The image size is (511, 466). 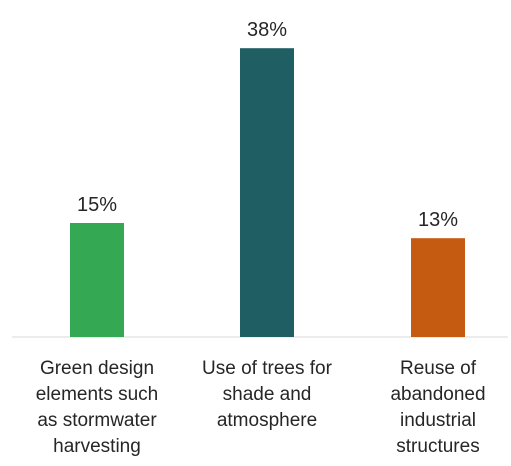 What do you see at coordinates (438, 420) in the screenshot?
I see `category-label-line: industrial` at bounding box center [438, 420].